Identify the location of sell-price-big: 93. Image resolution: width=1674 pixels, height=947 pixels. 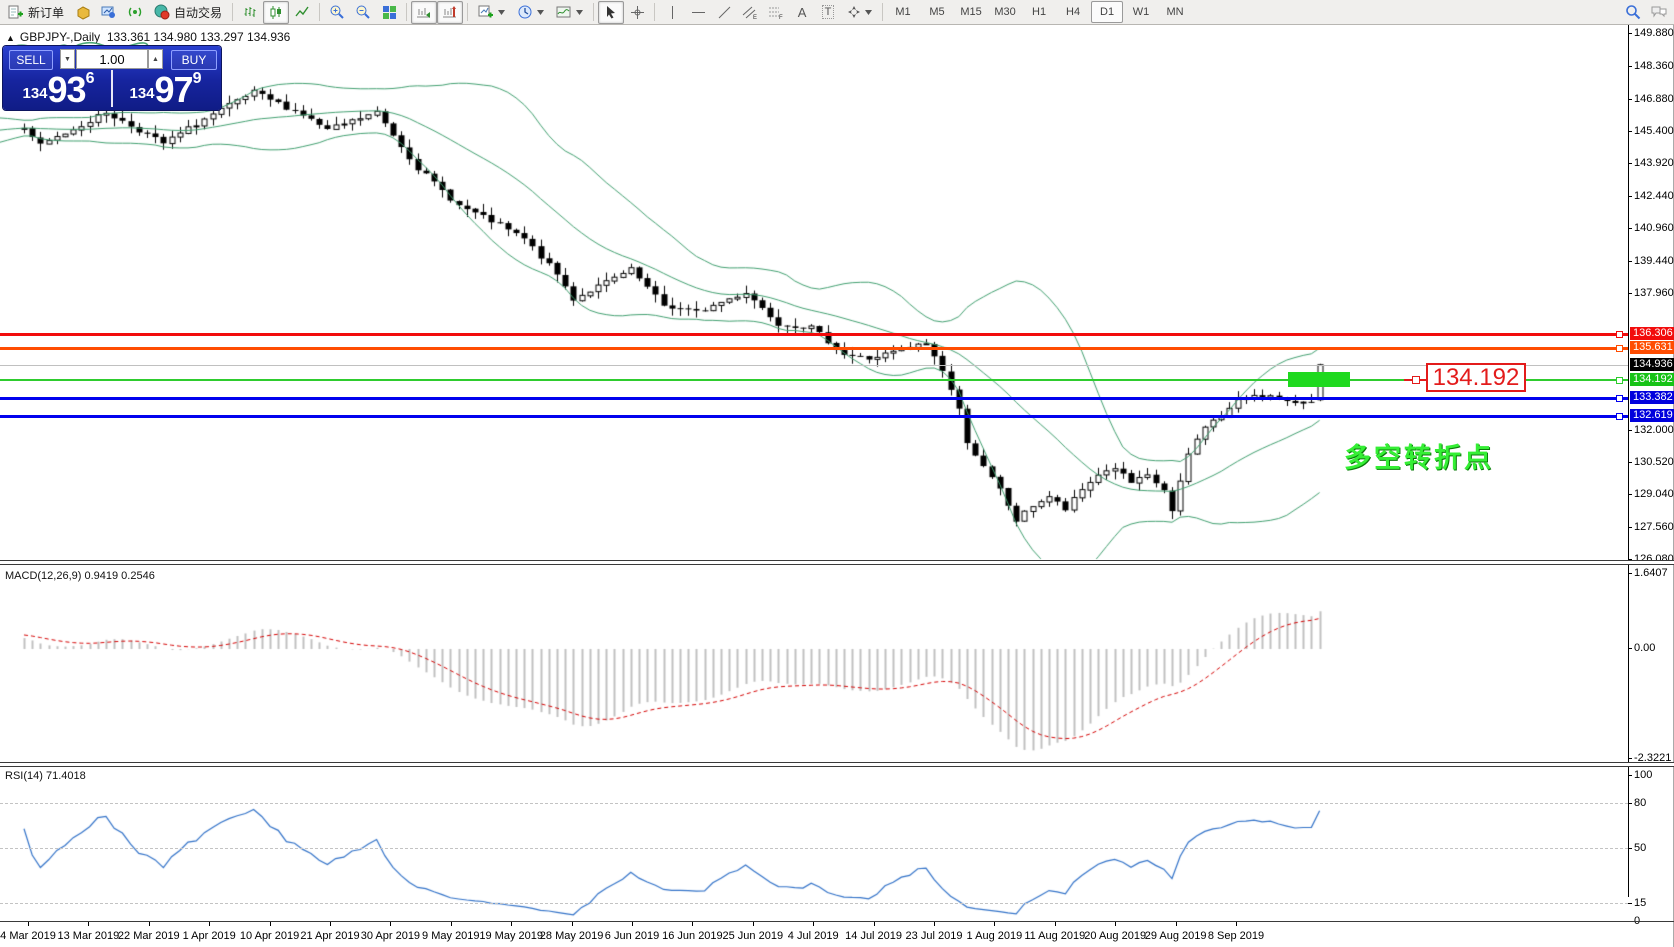
(67, 89).